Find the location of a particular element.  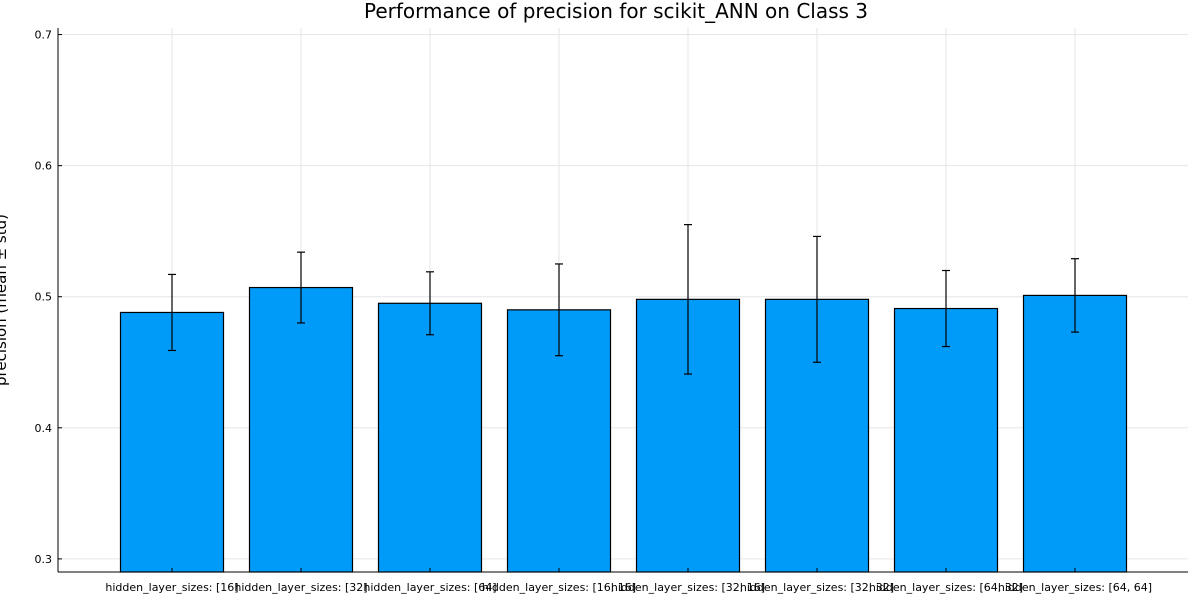

y-ticks-layer: 0.3 0.4 0.5 0.6 0.7 is located at coordinates (48, 297).